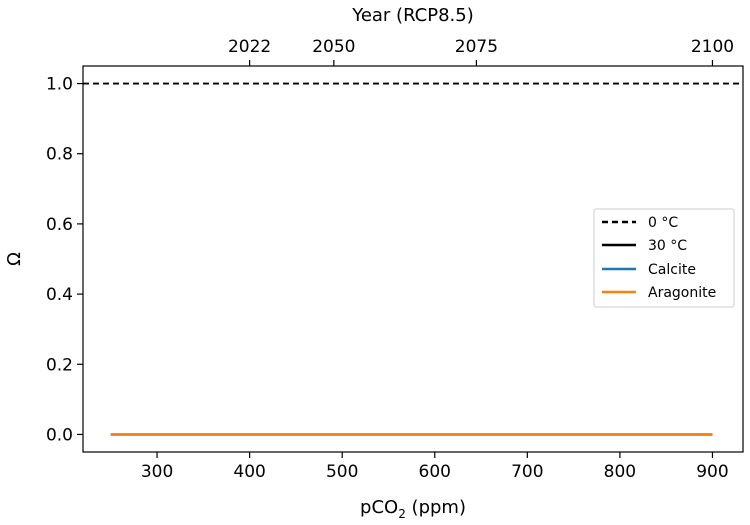 The image size is (750, 525). I want to click on y-tick-label-0.2: 0.2, so click(59, 365).